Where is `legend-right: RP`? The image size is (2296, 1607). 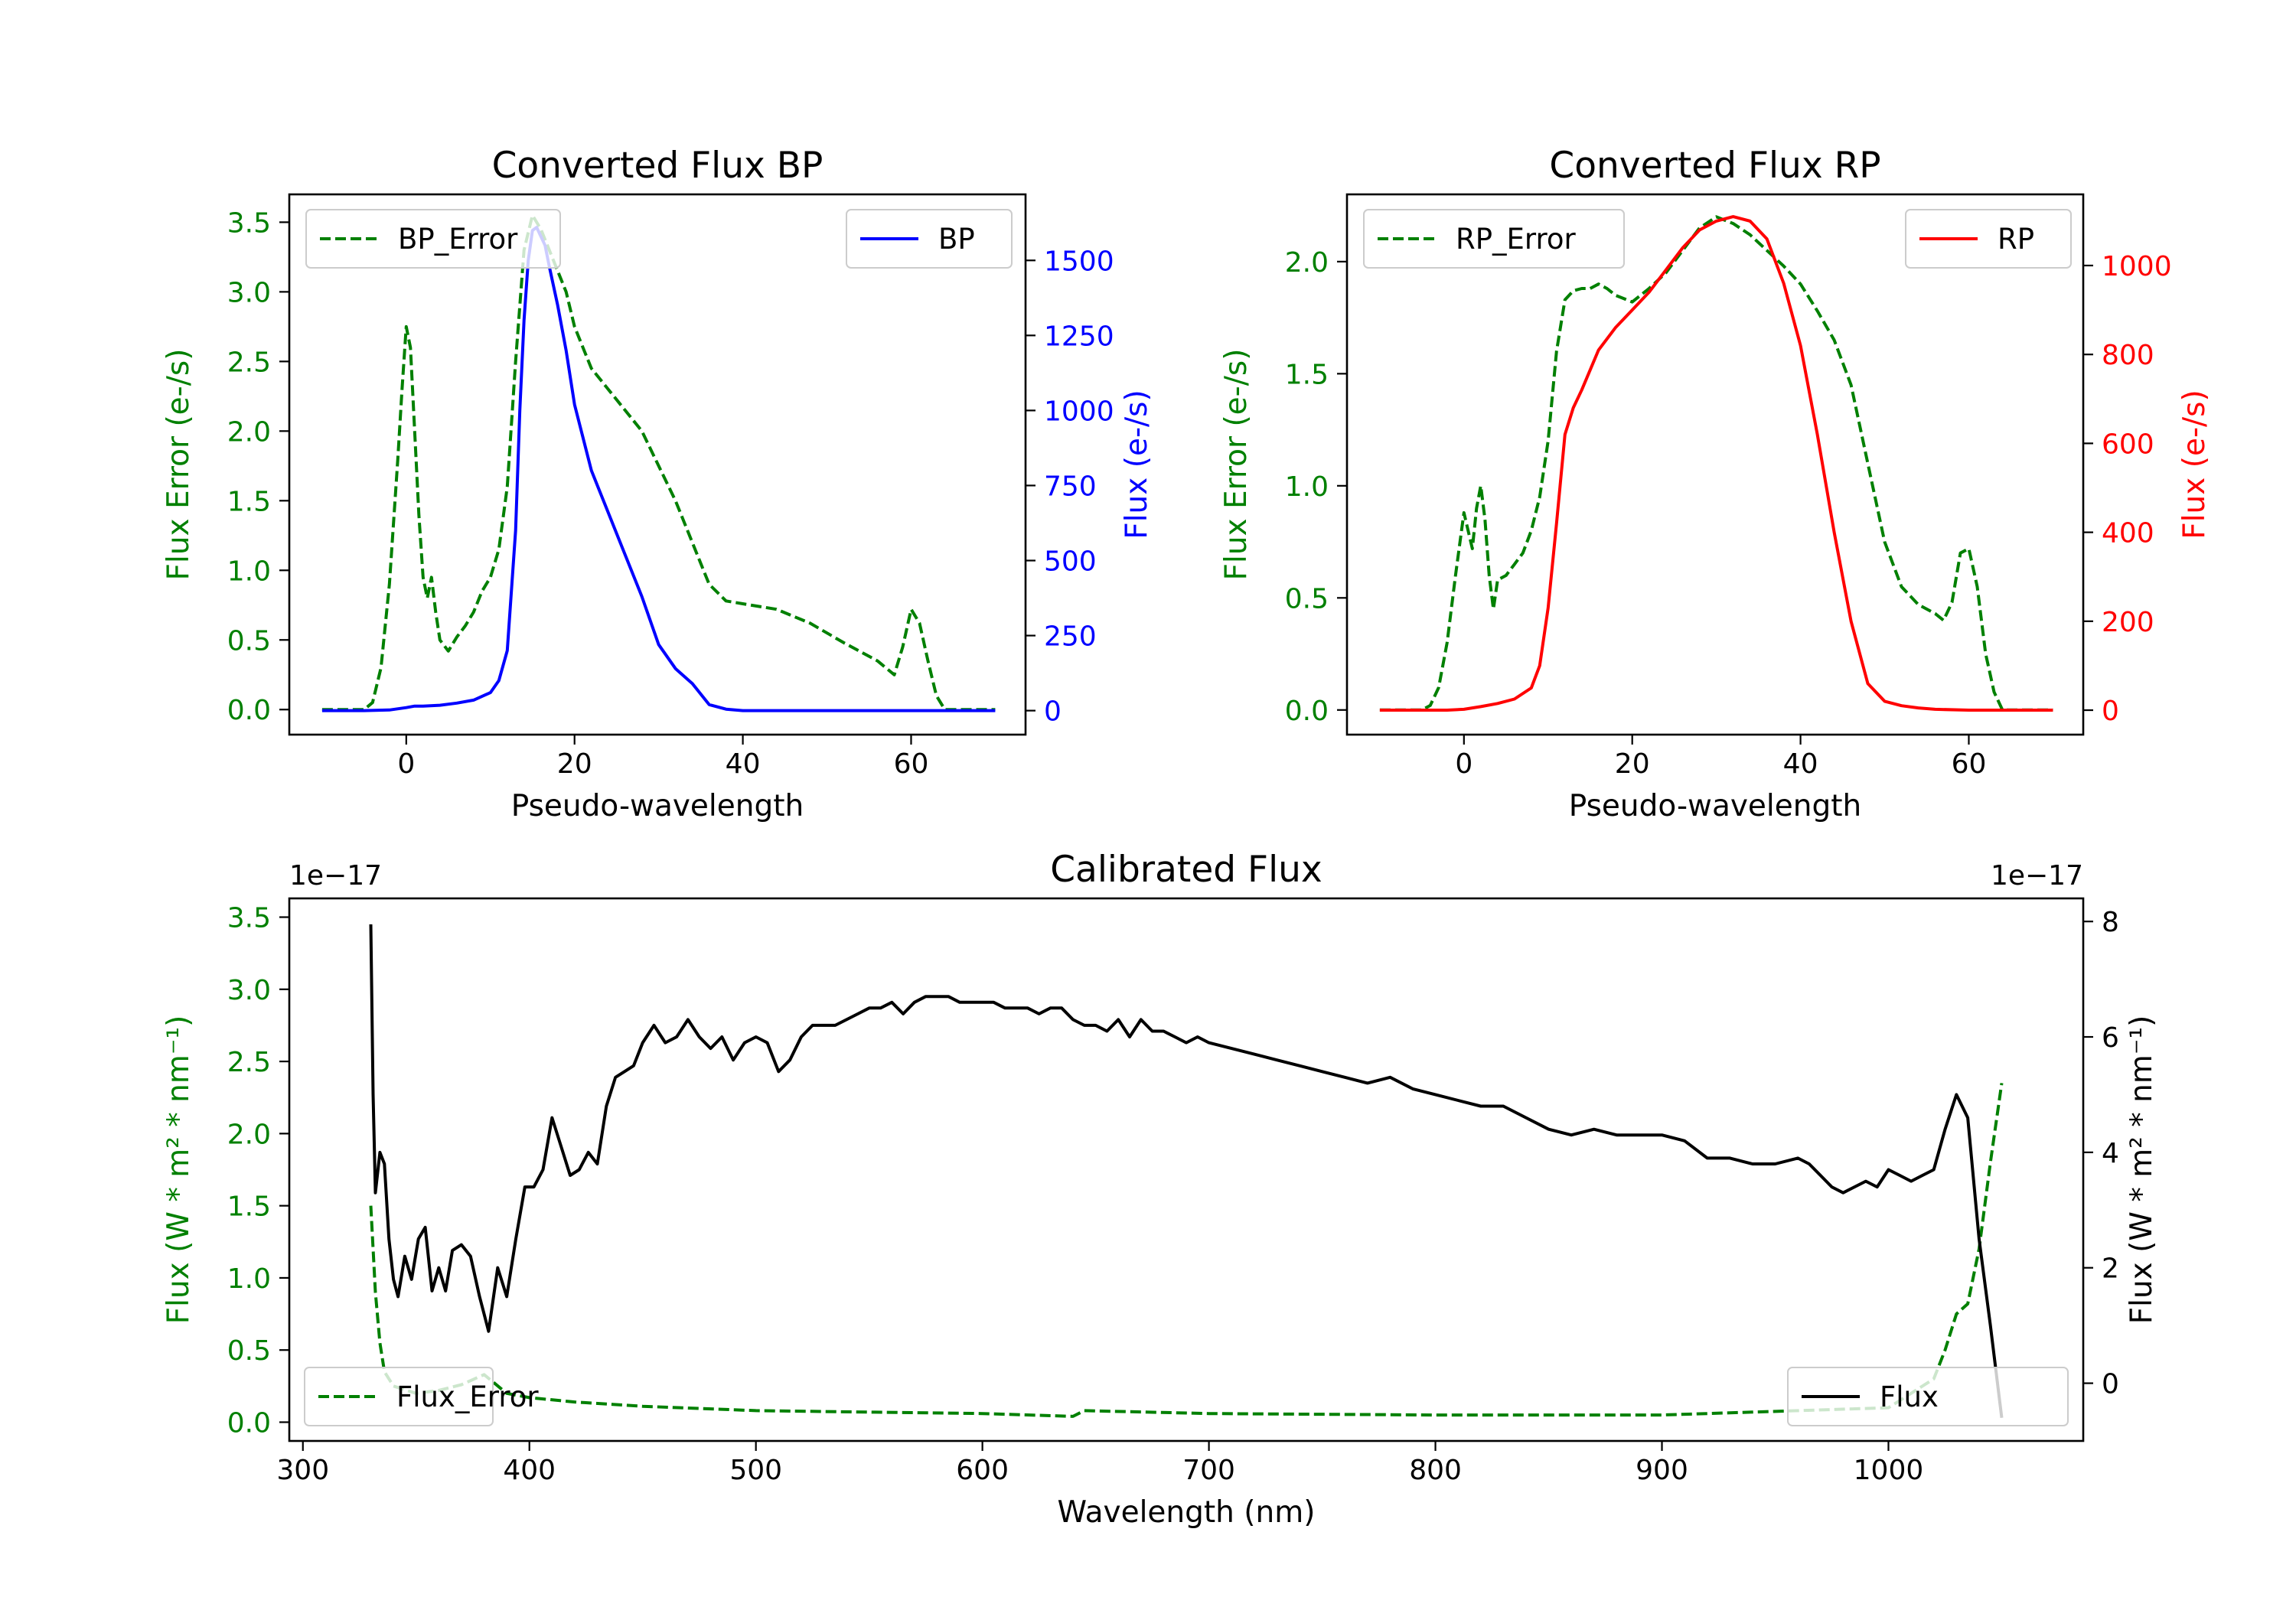 legend-right: RP is located at coordinates (1988, 239).